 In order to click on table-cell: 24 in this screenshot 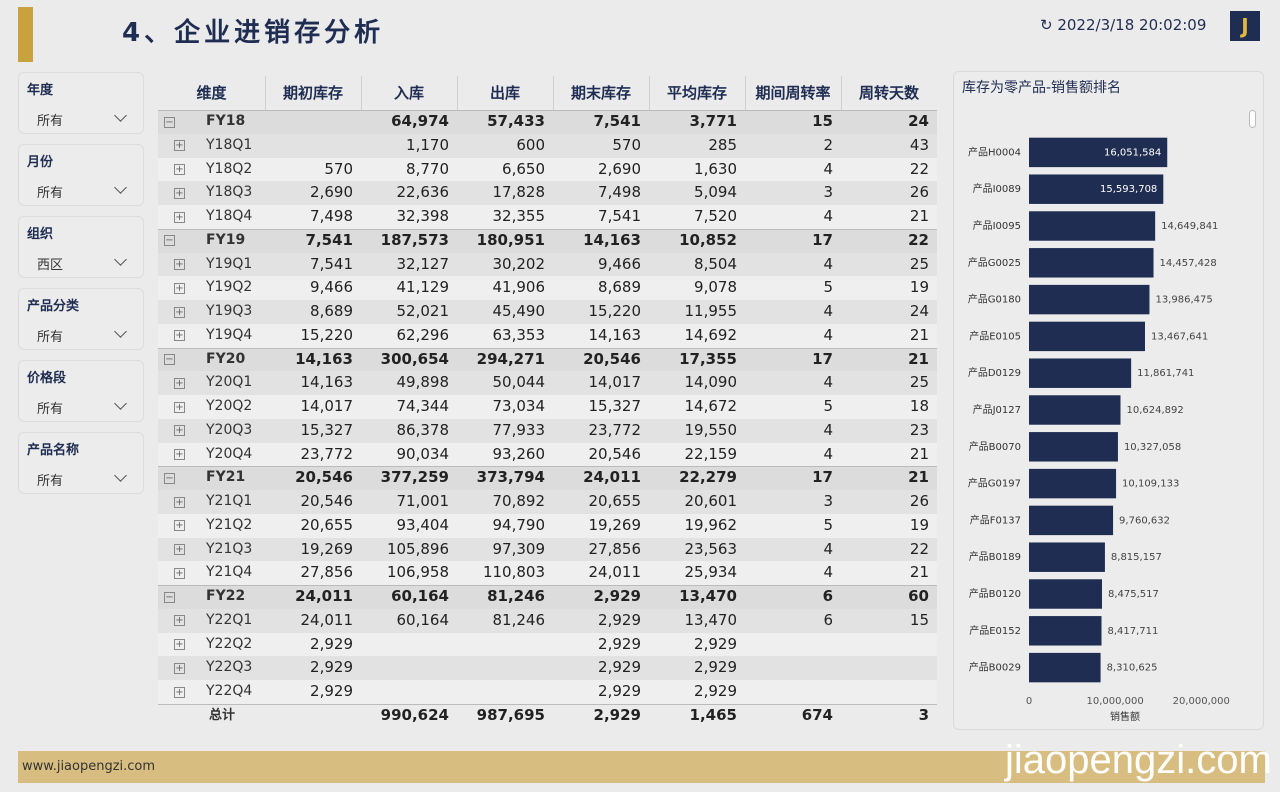, I will do `click(918, 121)`.